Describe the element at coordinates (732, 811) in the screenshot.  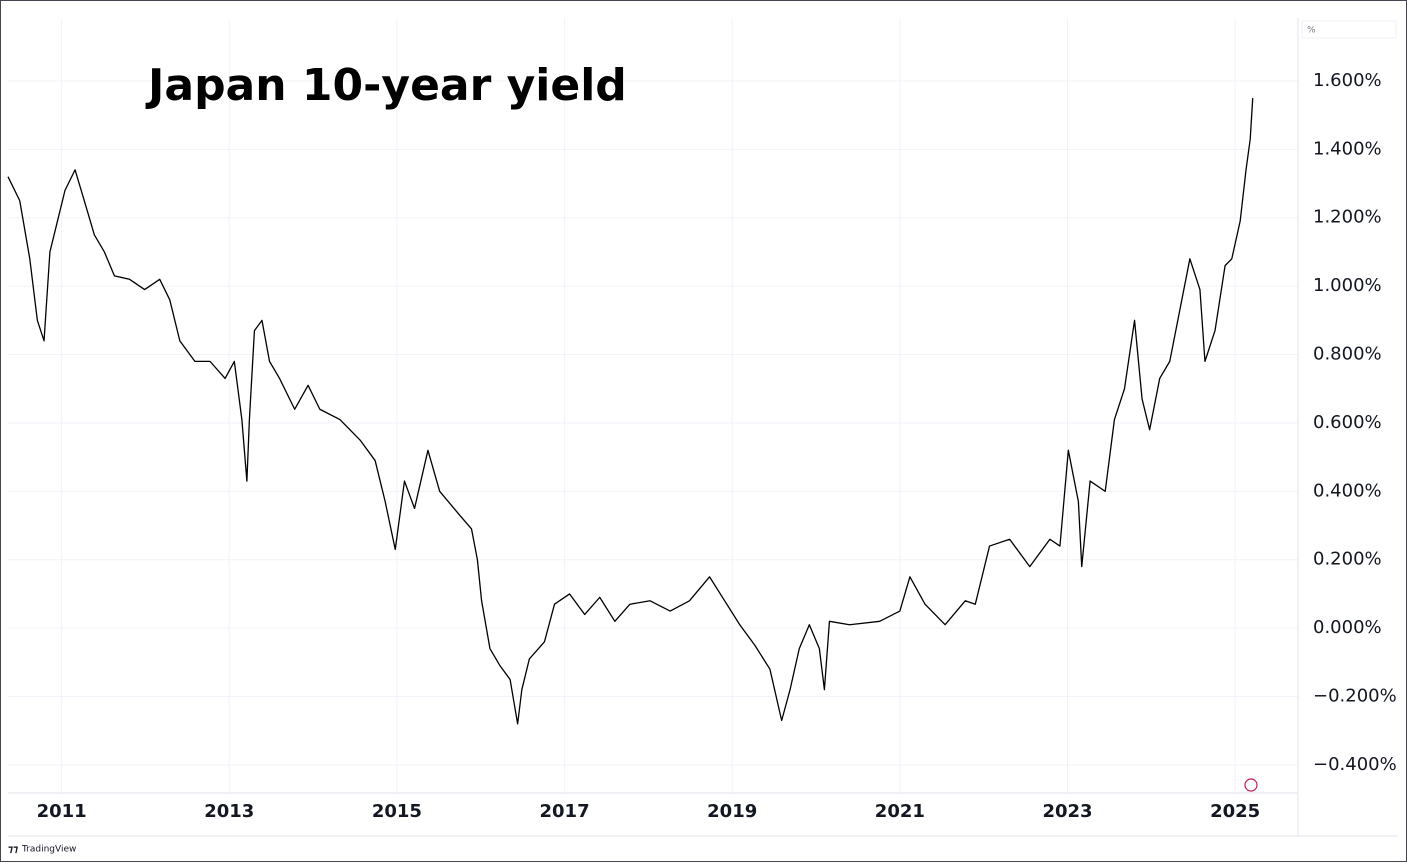
I see `x-tick-label: 2019` at that location.